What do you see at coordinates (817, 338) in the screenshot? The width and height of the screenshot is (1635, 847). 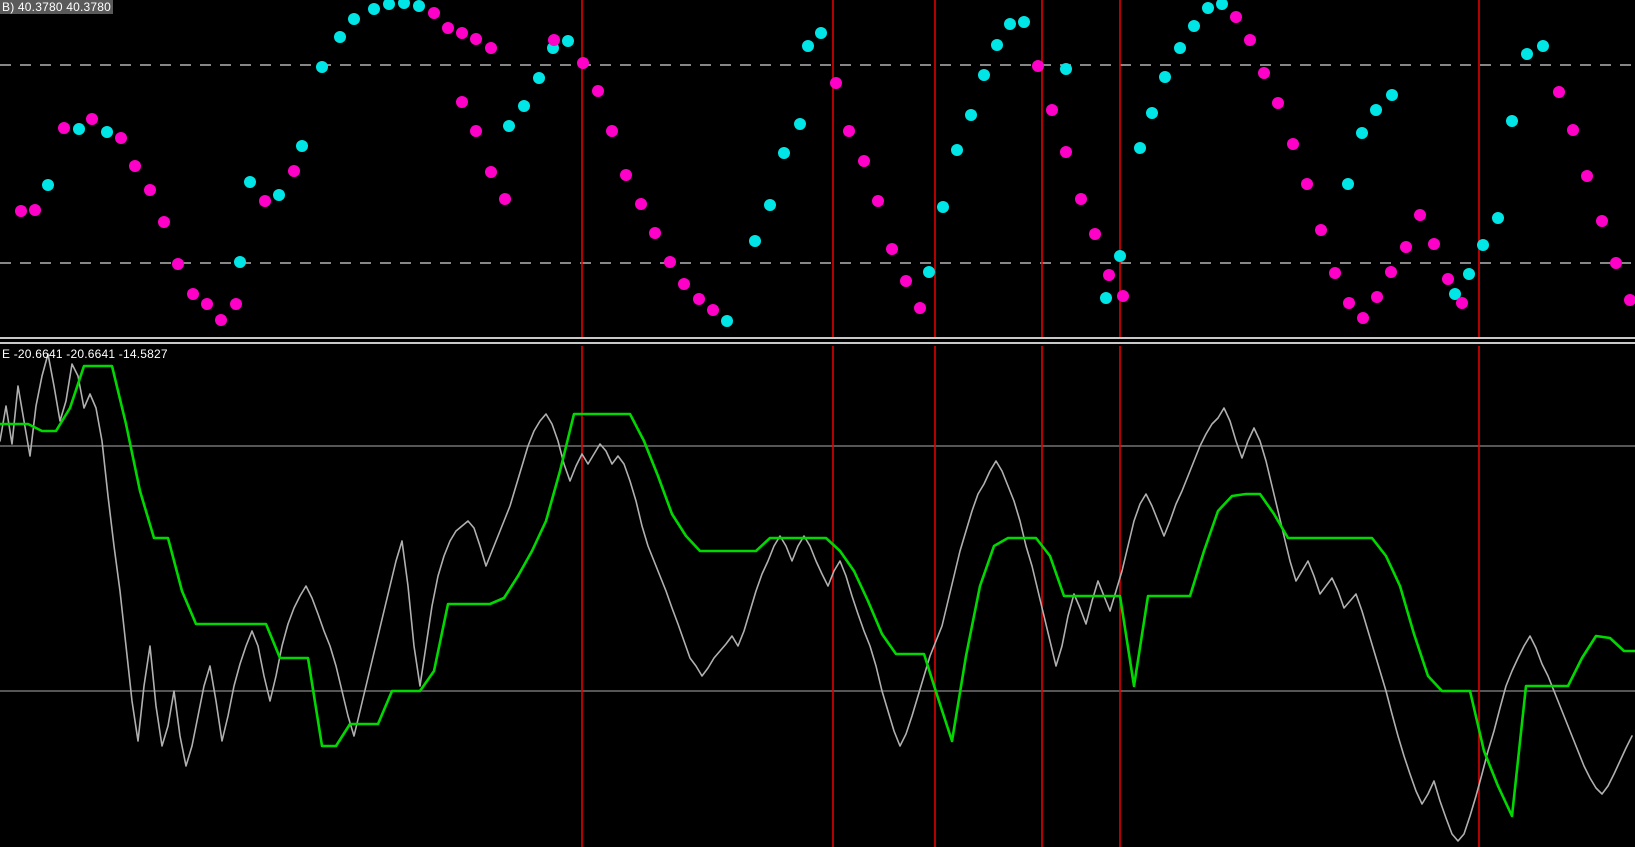 I see `panel-separator-line-top` at bounding box center [817, 338].